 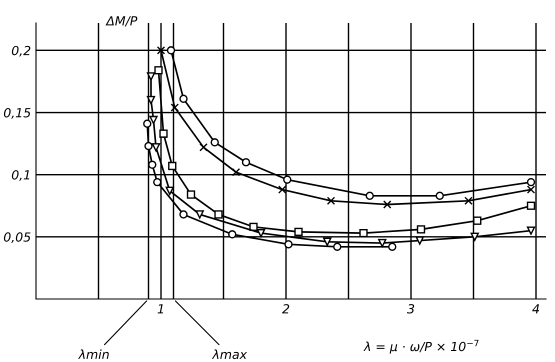 What do you see at coordinates (17, 113) in the screenshot?
I see `y-tick-label: 0,15` at bounding box center [17, 113].